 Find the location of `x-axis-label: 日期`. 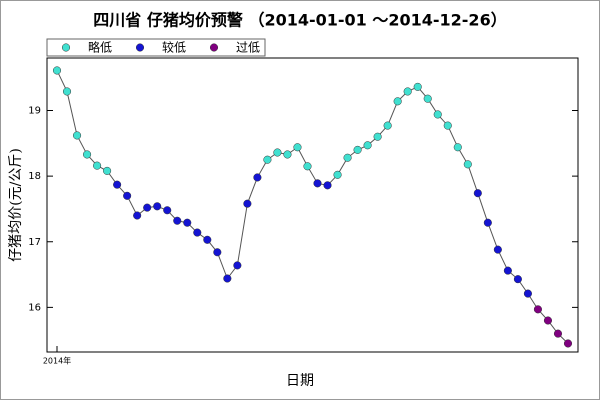

x-axis-label: 日期 is located at coordinates (300, 381).